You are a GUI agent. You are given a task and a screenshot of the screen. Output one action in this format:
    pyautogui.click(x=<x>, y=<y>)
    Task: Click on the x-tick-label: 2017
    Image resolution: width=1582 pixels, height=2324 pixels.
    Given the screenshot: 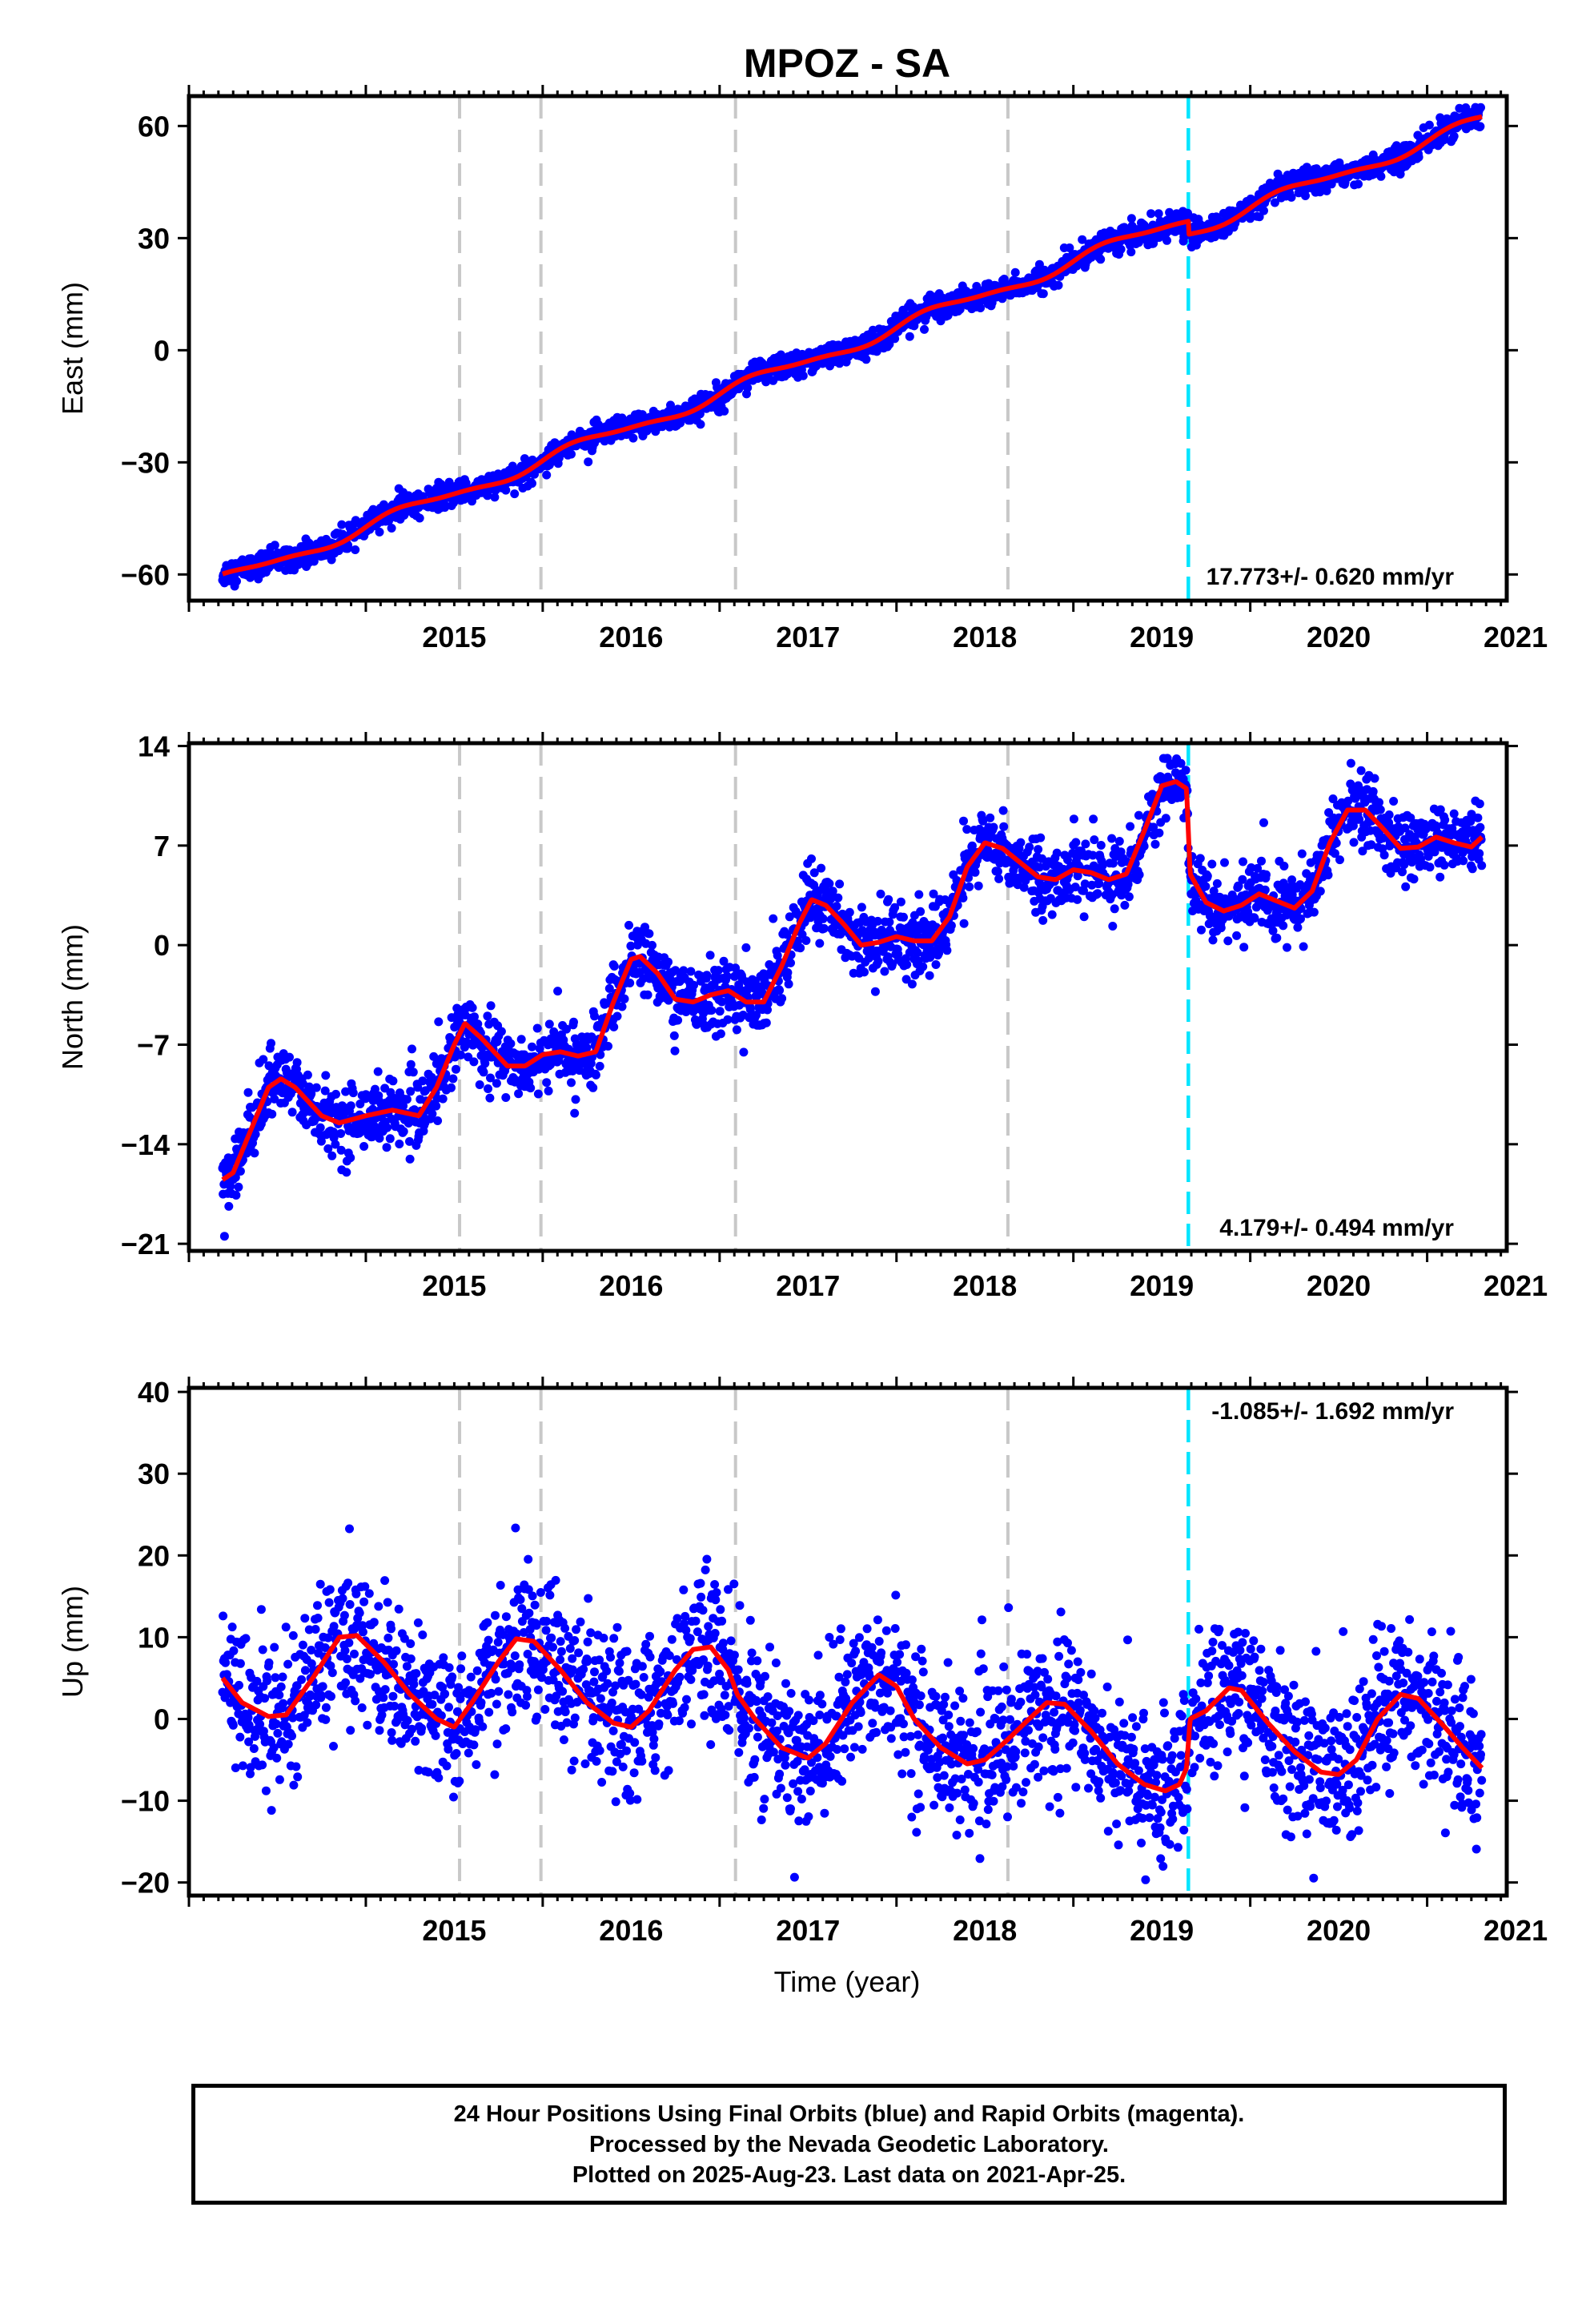 What is the action you would take?
    pyautogui.click(x=808, y=637)
    